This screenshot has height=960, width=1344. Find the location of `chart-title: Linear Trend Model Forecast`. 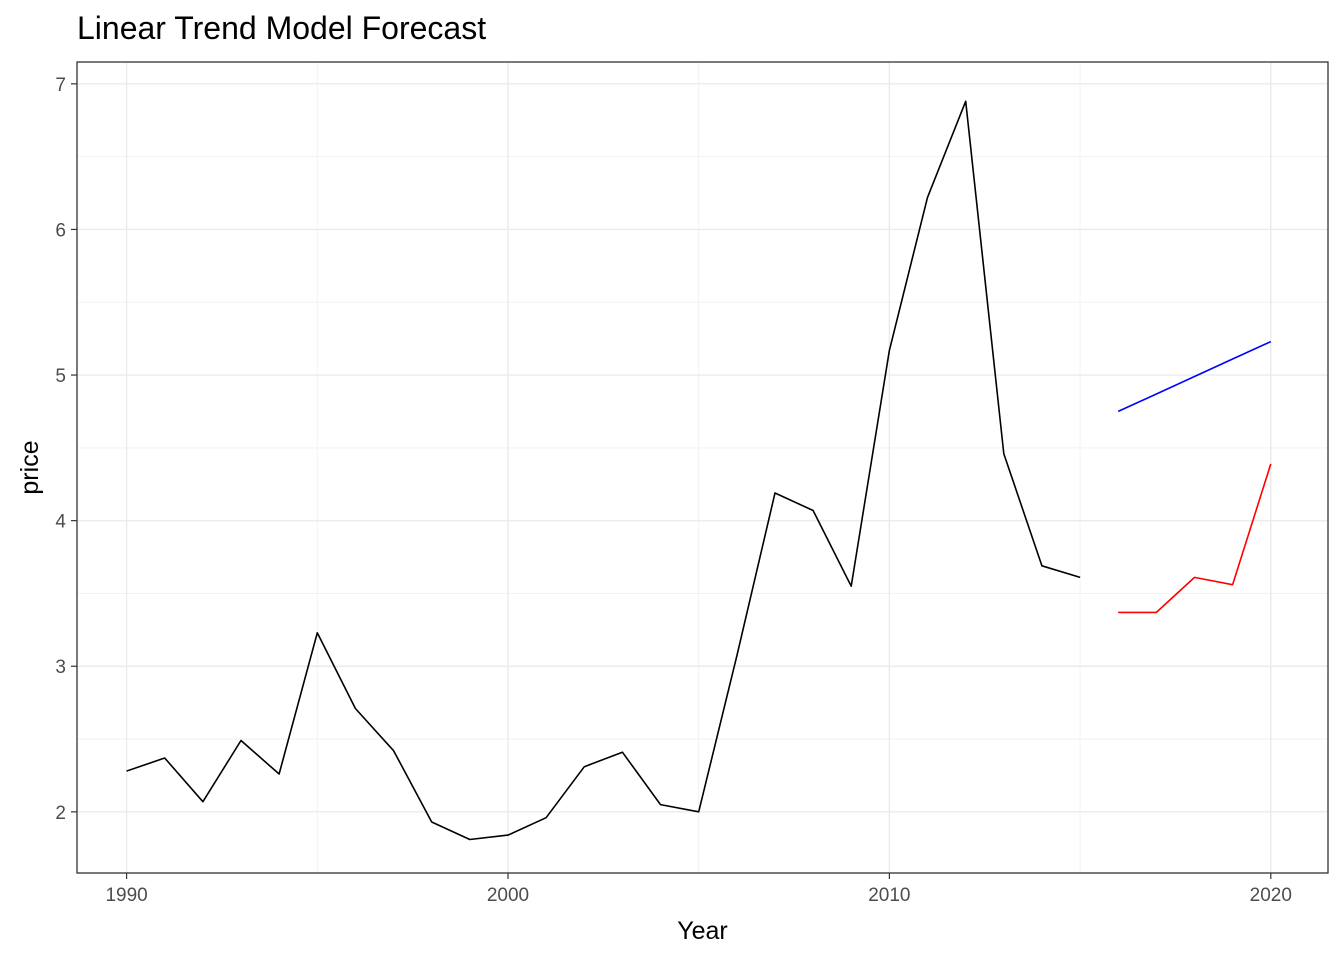

chart-title: Linear Trend Model Forecast is located at coordinates (282, 28).